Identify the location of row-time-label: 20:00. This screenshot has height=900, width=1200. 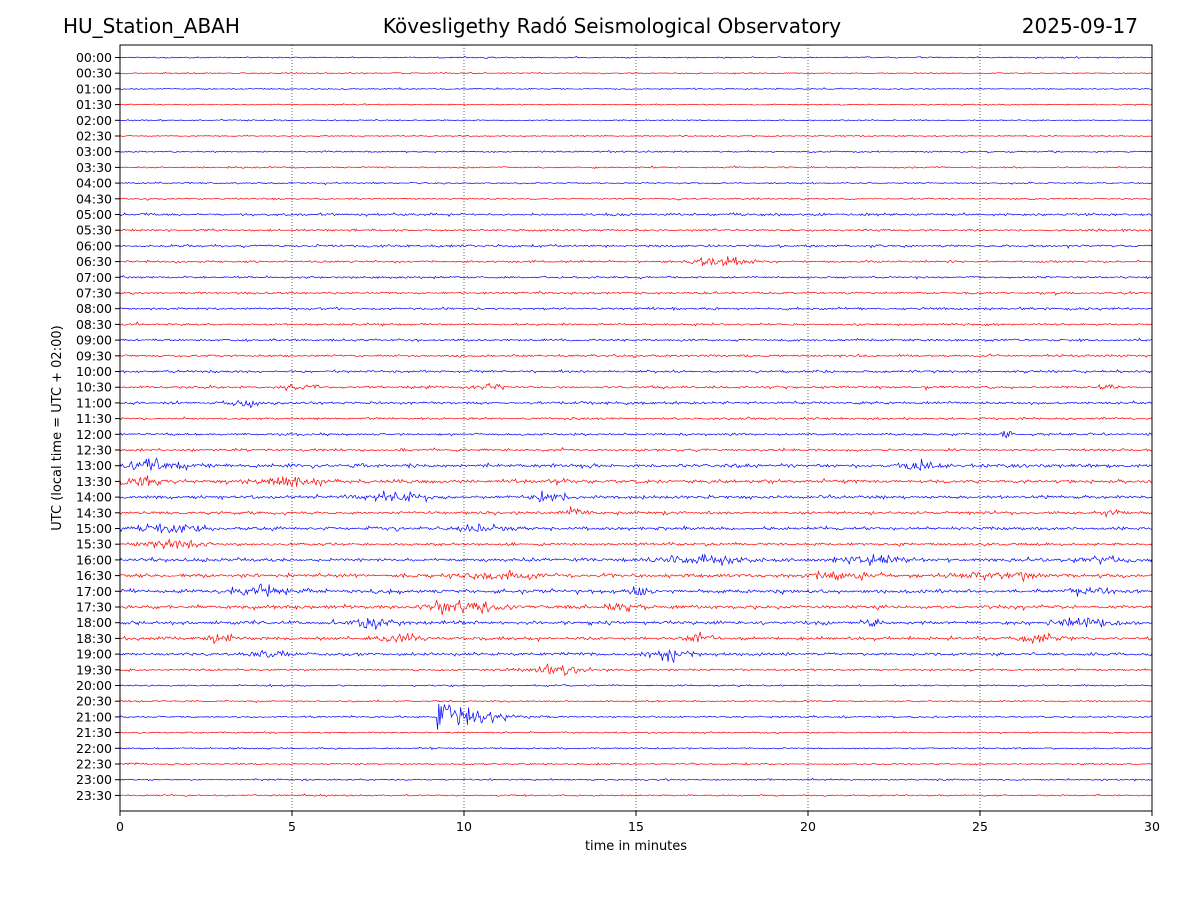
(94, 685).